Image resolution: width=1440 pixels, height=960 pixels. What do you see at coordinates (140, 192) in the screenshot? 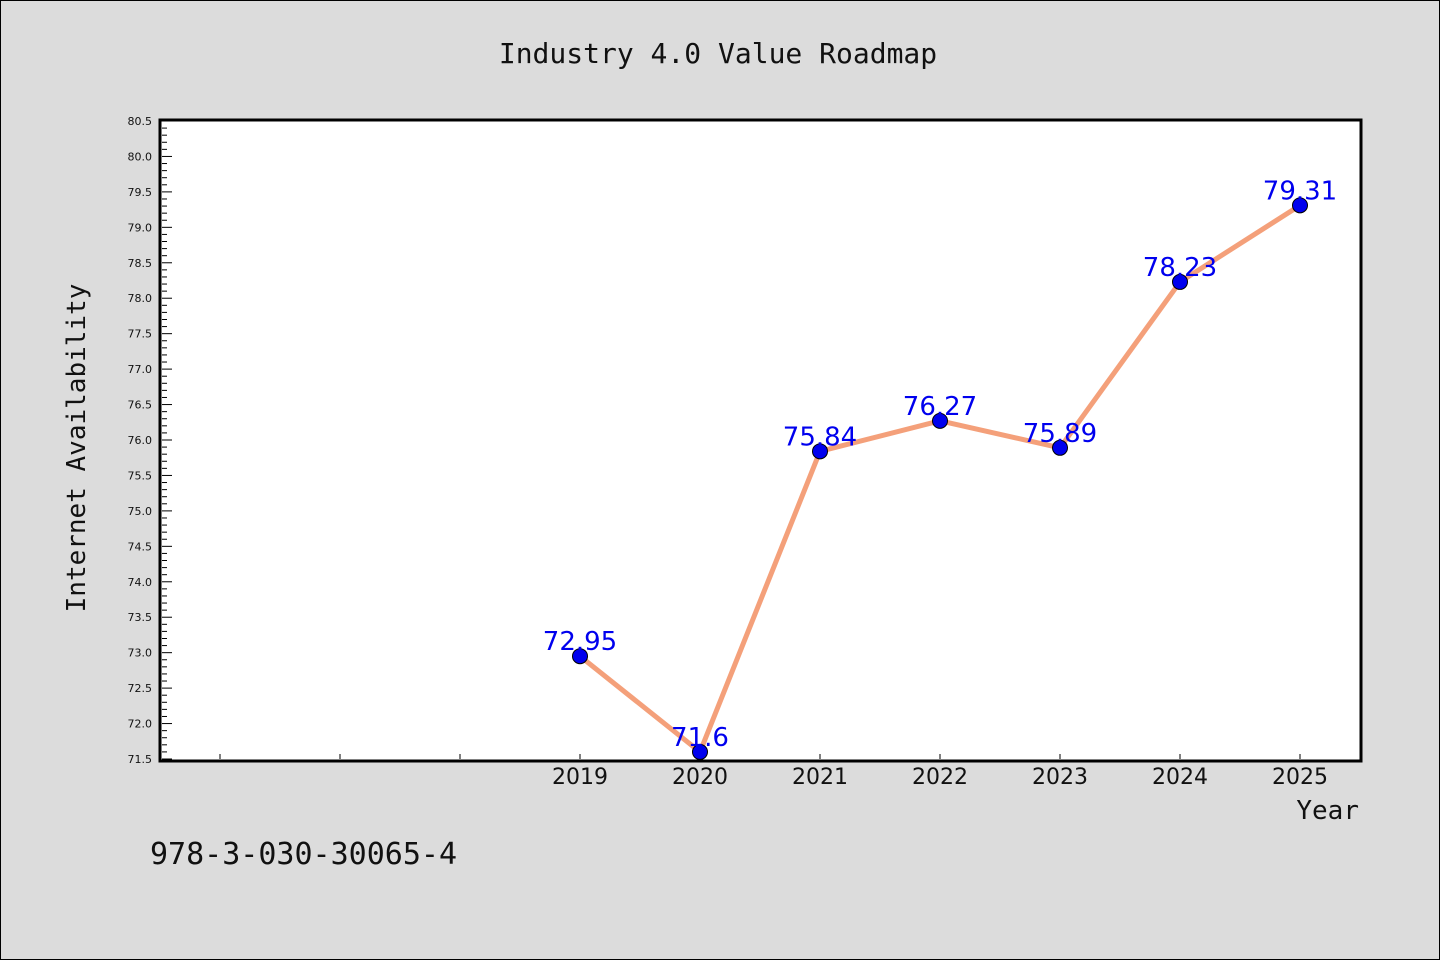
I see `y-tick-label: 79.5` at bounding box center [140, 192].